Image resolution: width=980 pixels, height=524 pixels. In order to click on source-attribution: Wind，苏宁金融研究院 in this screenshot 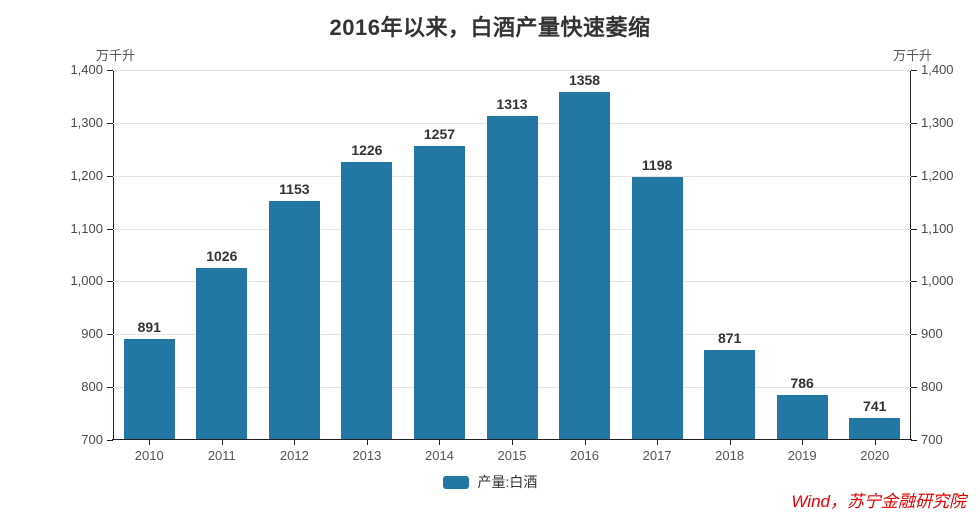, I will do `click(878, 501)`.